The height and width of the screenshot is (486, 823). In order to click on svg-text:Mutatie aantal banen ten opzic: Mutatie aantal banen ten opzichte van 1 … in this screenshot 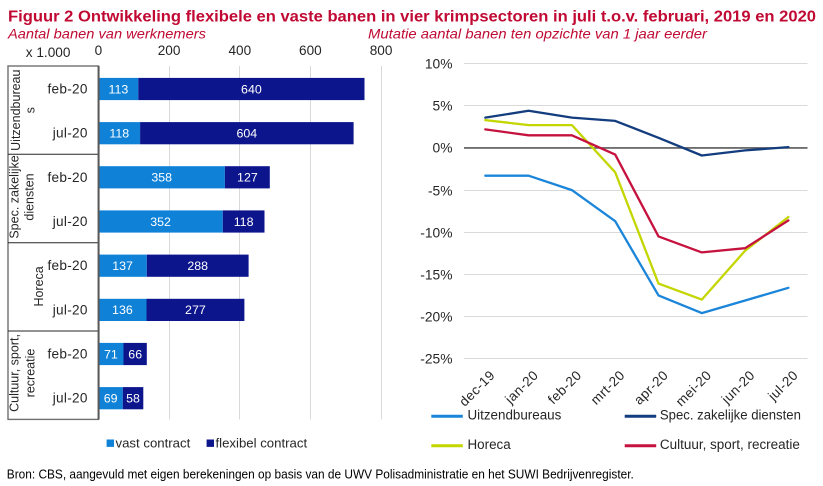, I will do `click(538, 34)`.